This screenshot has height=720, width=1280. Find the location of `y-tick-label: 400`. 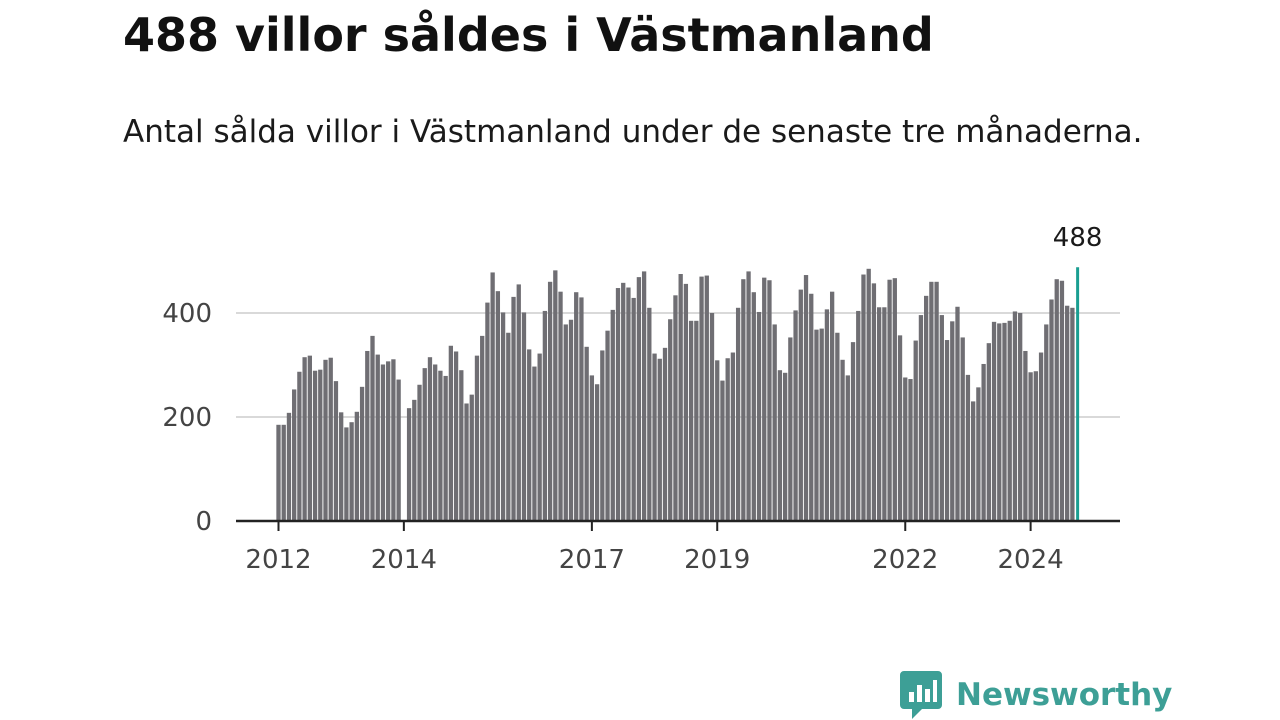

y-tick-label: 400 is located at coordinates (187, 314).